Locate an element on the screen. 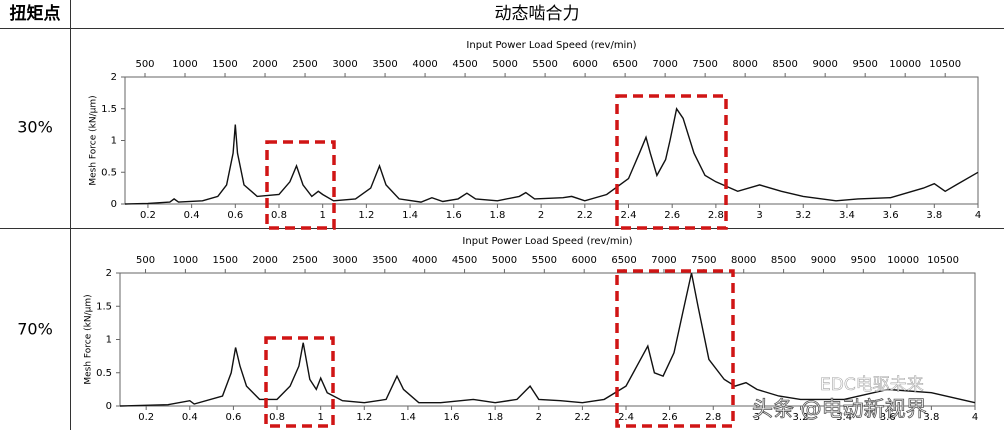 The width and height of the screenshot is (1004, 430). y-tick-label: 0 is located at coordinates (109, 406).